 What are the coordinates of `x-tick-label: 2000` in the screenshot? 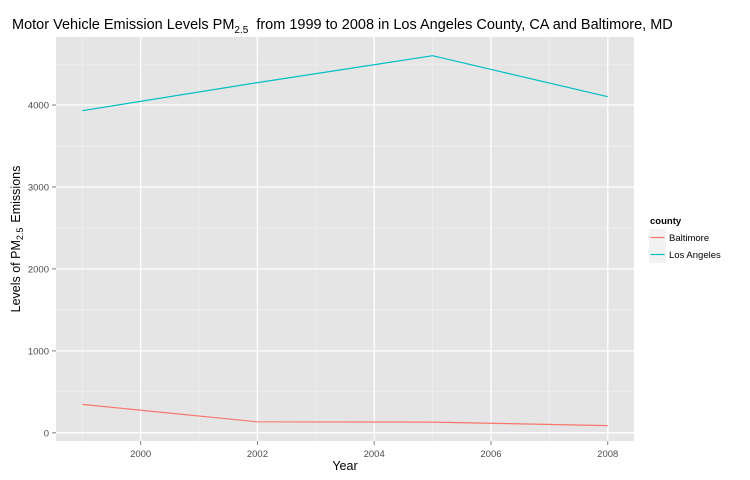 It's located at (140, 454).